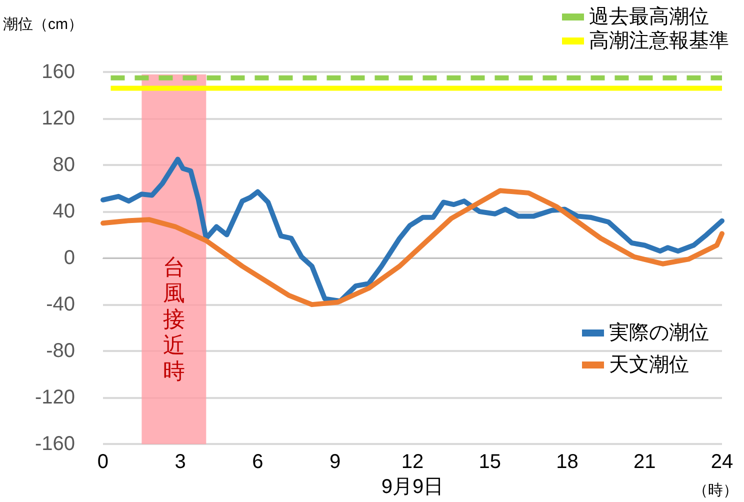 This screenshot has width=744, height=502. What do you see at coordinates (335, 462) in the screenshot?
I see `x-tick-label: 9` at bounding box center [335, 462].